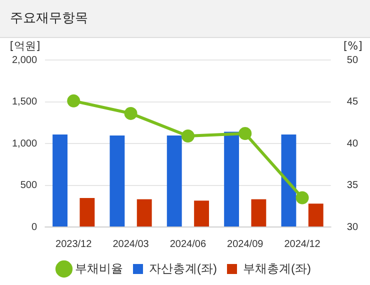  I want to click on x-tick-label: 2024/09, so click(245, 244).